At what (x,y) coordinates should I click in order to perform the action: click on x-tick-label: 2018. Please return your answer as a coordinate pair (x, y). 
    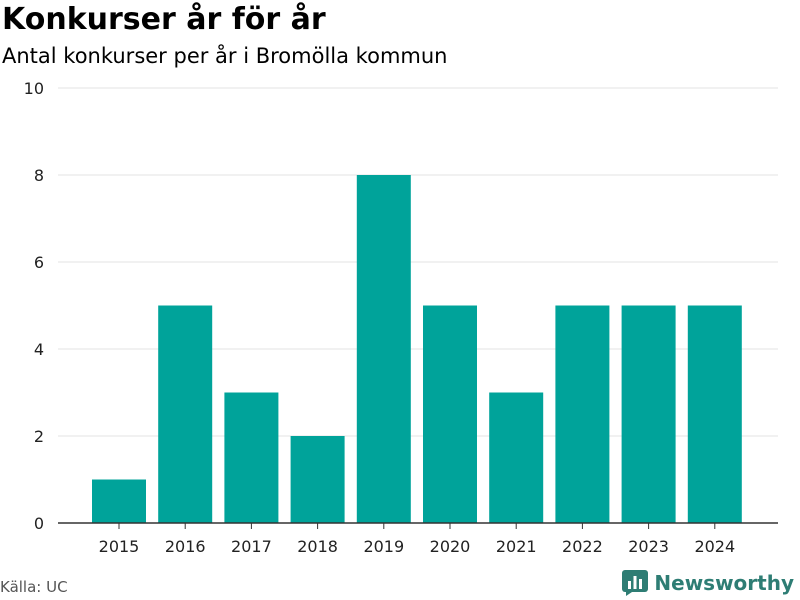
    Looking at the image, I should click on (317, 546).